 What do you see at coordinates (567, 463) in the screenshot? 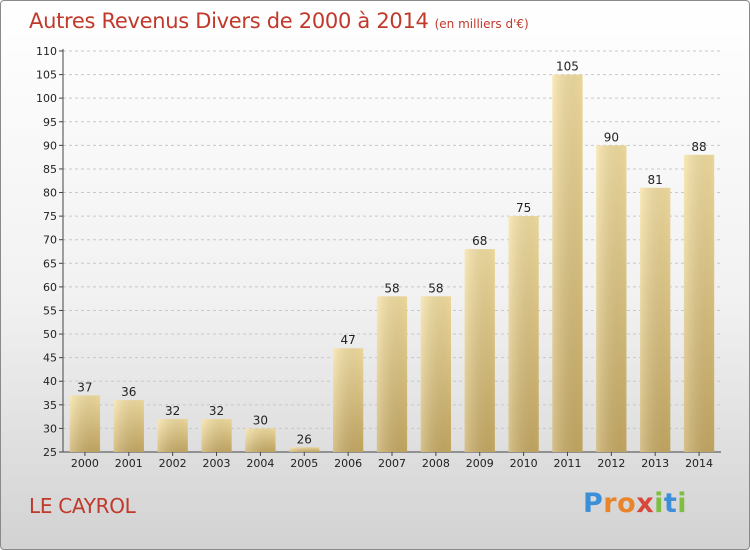
I see `x-tick-label: 2011` at bounding box center [567, 463].